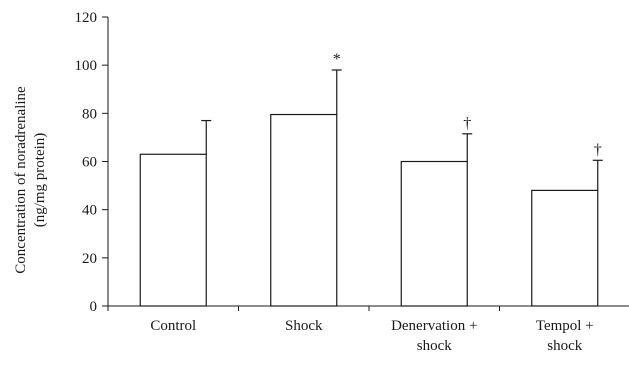 The width and height of the screenshot is (629, 367). I want to click on y-tick-label: 0, so click(94, 307).